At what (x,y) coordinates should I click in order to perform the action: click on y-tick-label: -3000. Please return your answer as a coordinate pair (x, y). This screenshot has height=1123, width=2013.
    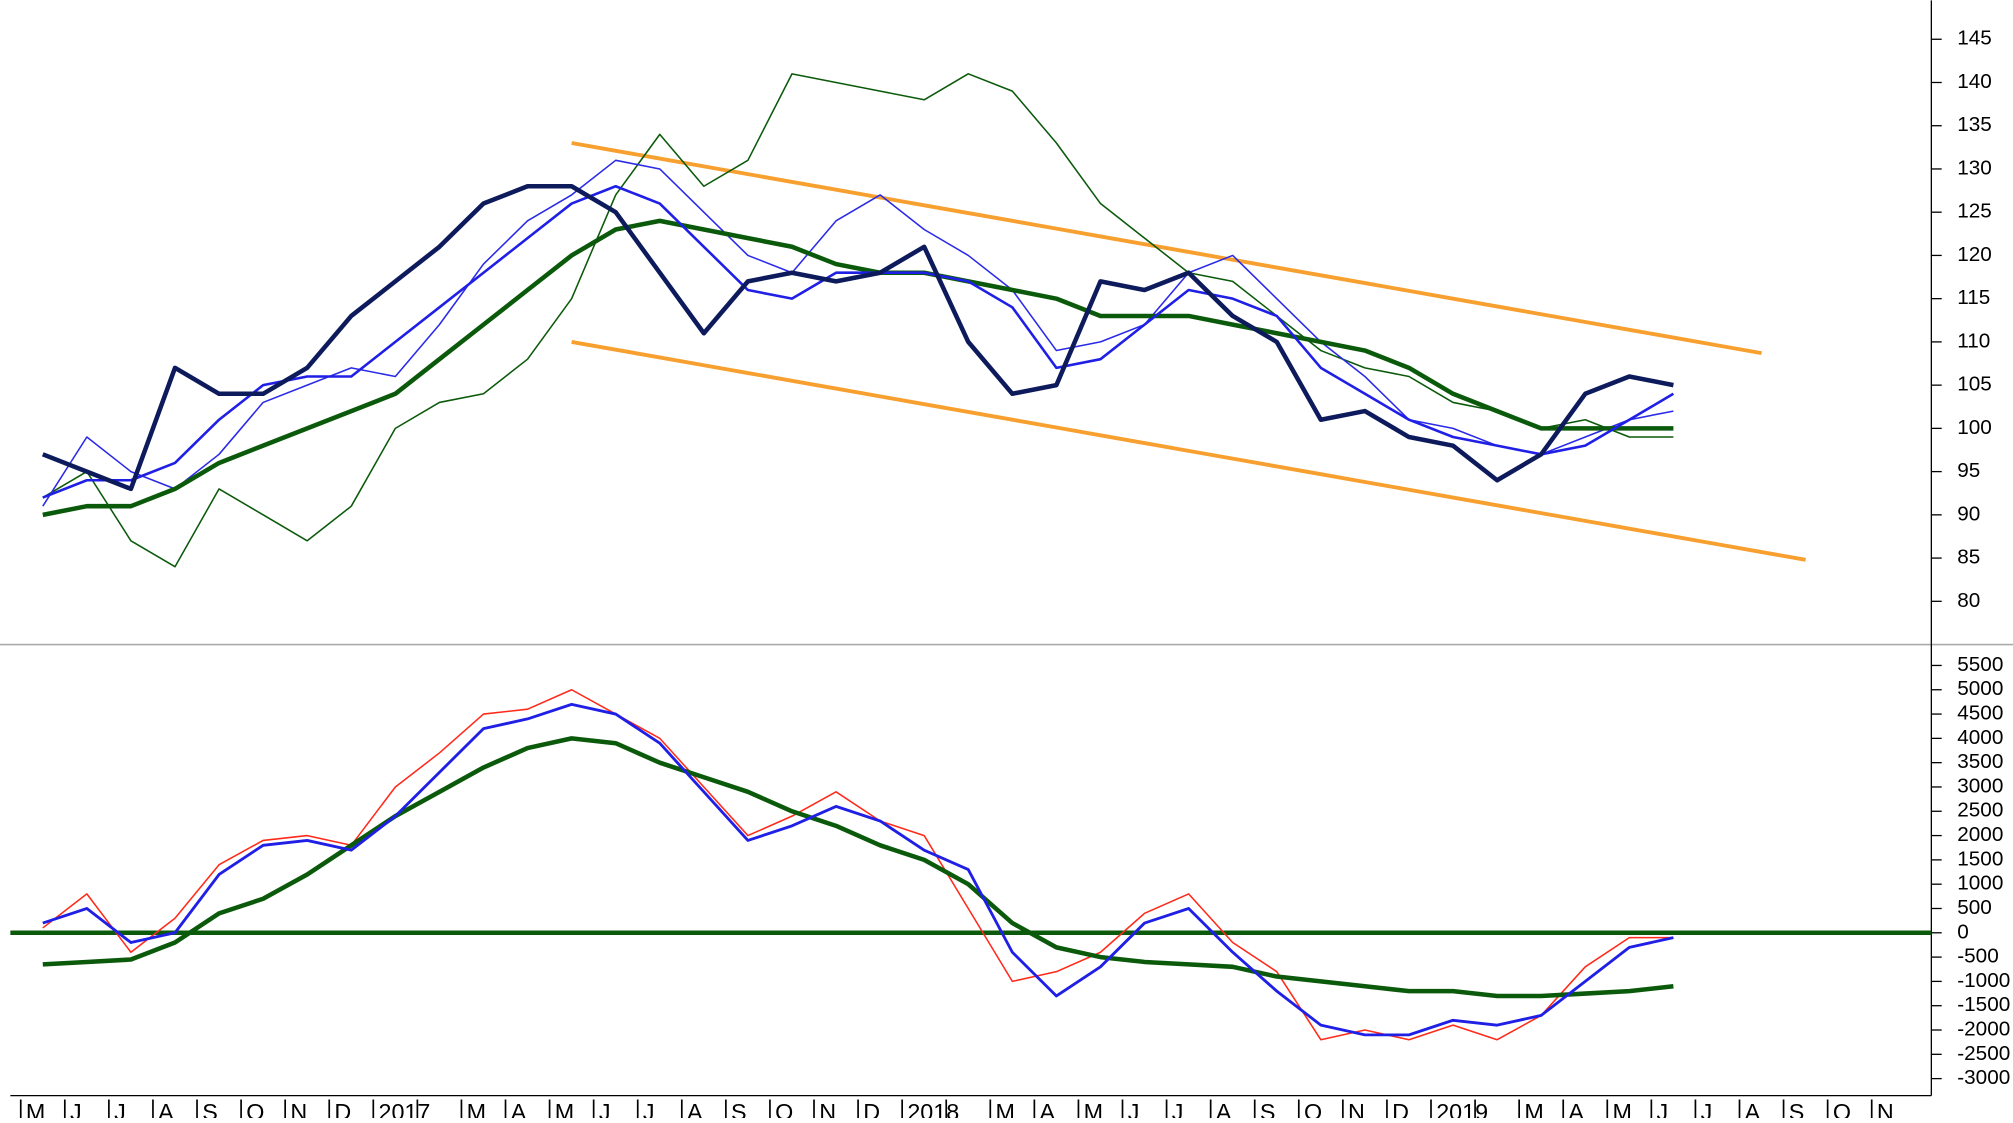
    Looking at the image, I should click on (1983, 1077).